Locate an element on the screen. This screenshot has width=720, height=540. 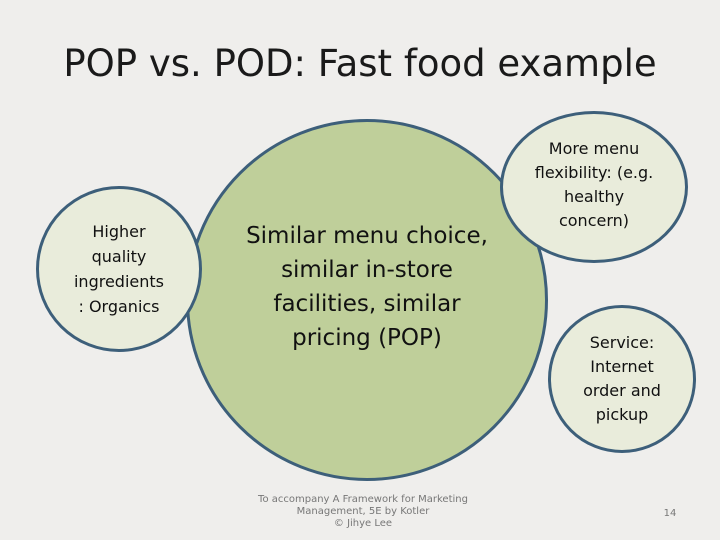
pod-bottom-right-circle: Service: Internet order and pickup is located at coordinates (622, 379).